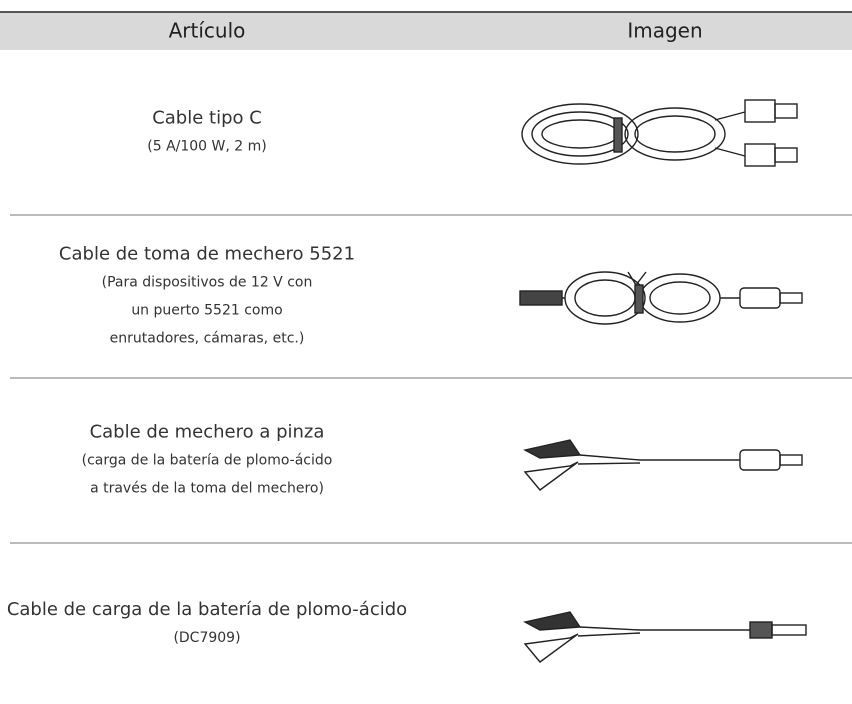 This screenshot has width=852, height=704. I want to click on item-title: Cable tipo C, so click(207, 118).